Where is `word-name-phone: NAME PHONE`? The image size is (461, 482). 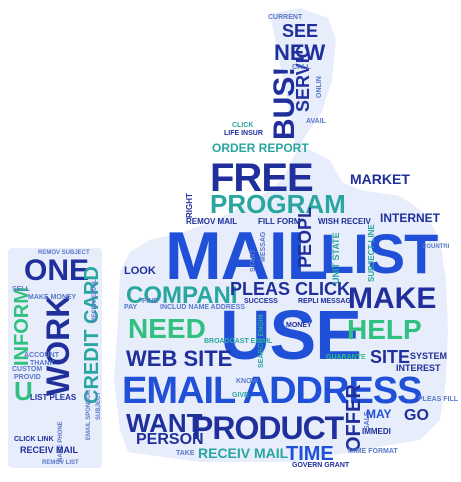
word-name-phone: NAME PHONE is located at coordinates (61, 441).